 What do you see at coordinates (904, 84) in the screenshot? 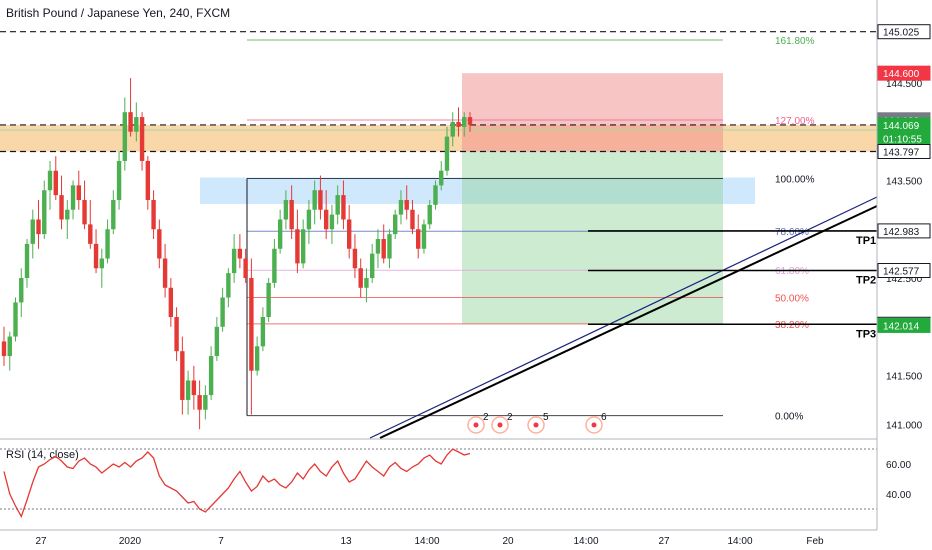
I see `y-tick-1: 144.500` at bounding box center [904, 84].